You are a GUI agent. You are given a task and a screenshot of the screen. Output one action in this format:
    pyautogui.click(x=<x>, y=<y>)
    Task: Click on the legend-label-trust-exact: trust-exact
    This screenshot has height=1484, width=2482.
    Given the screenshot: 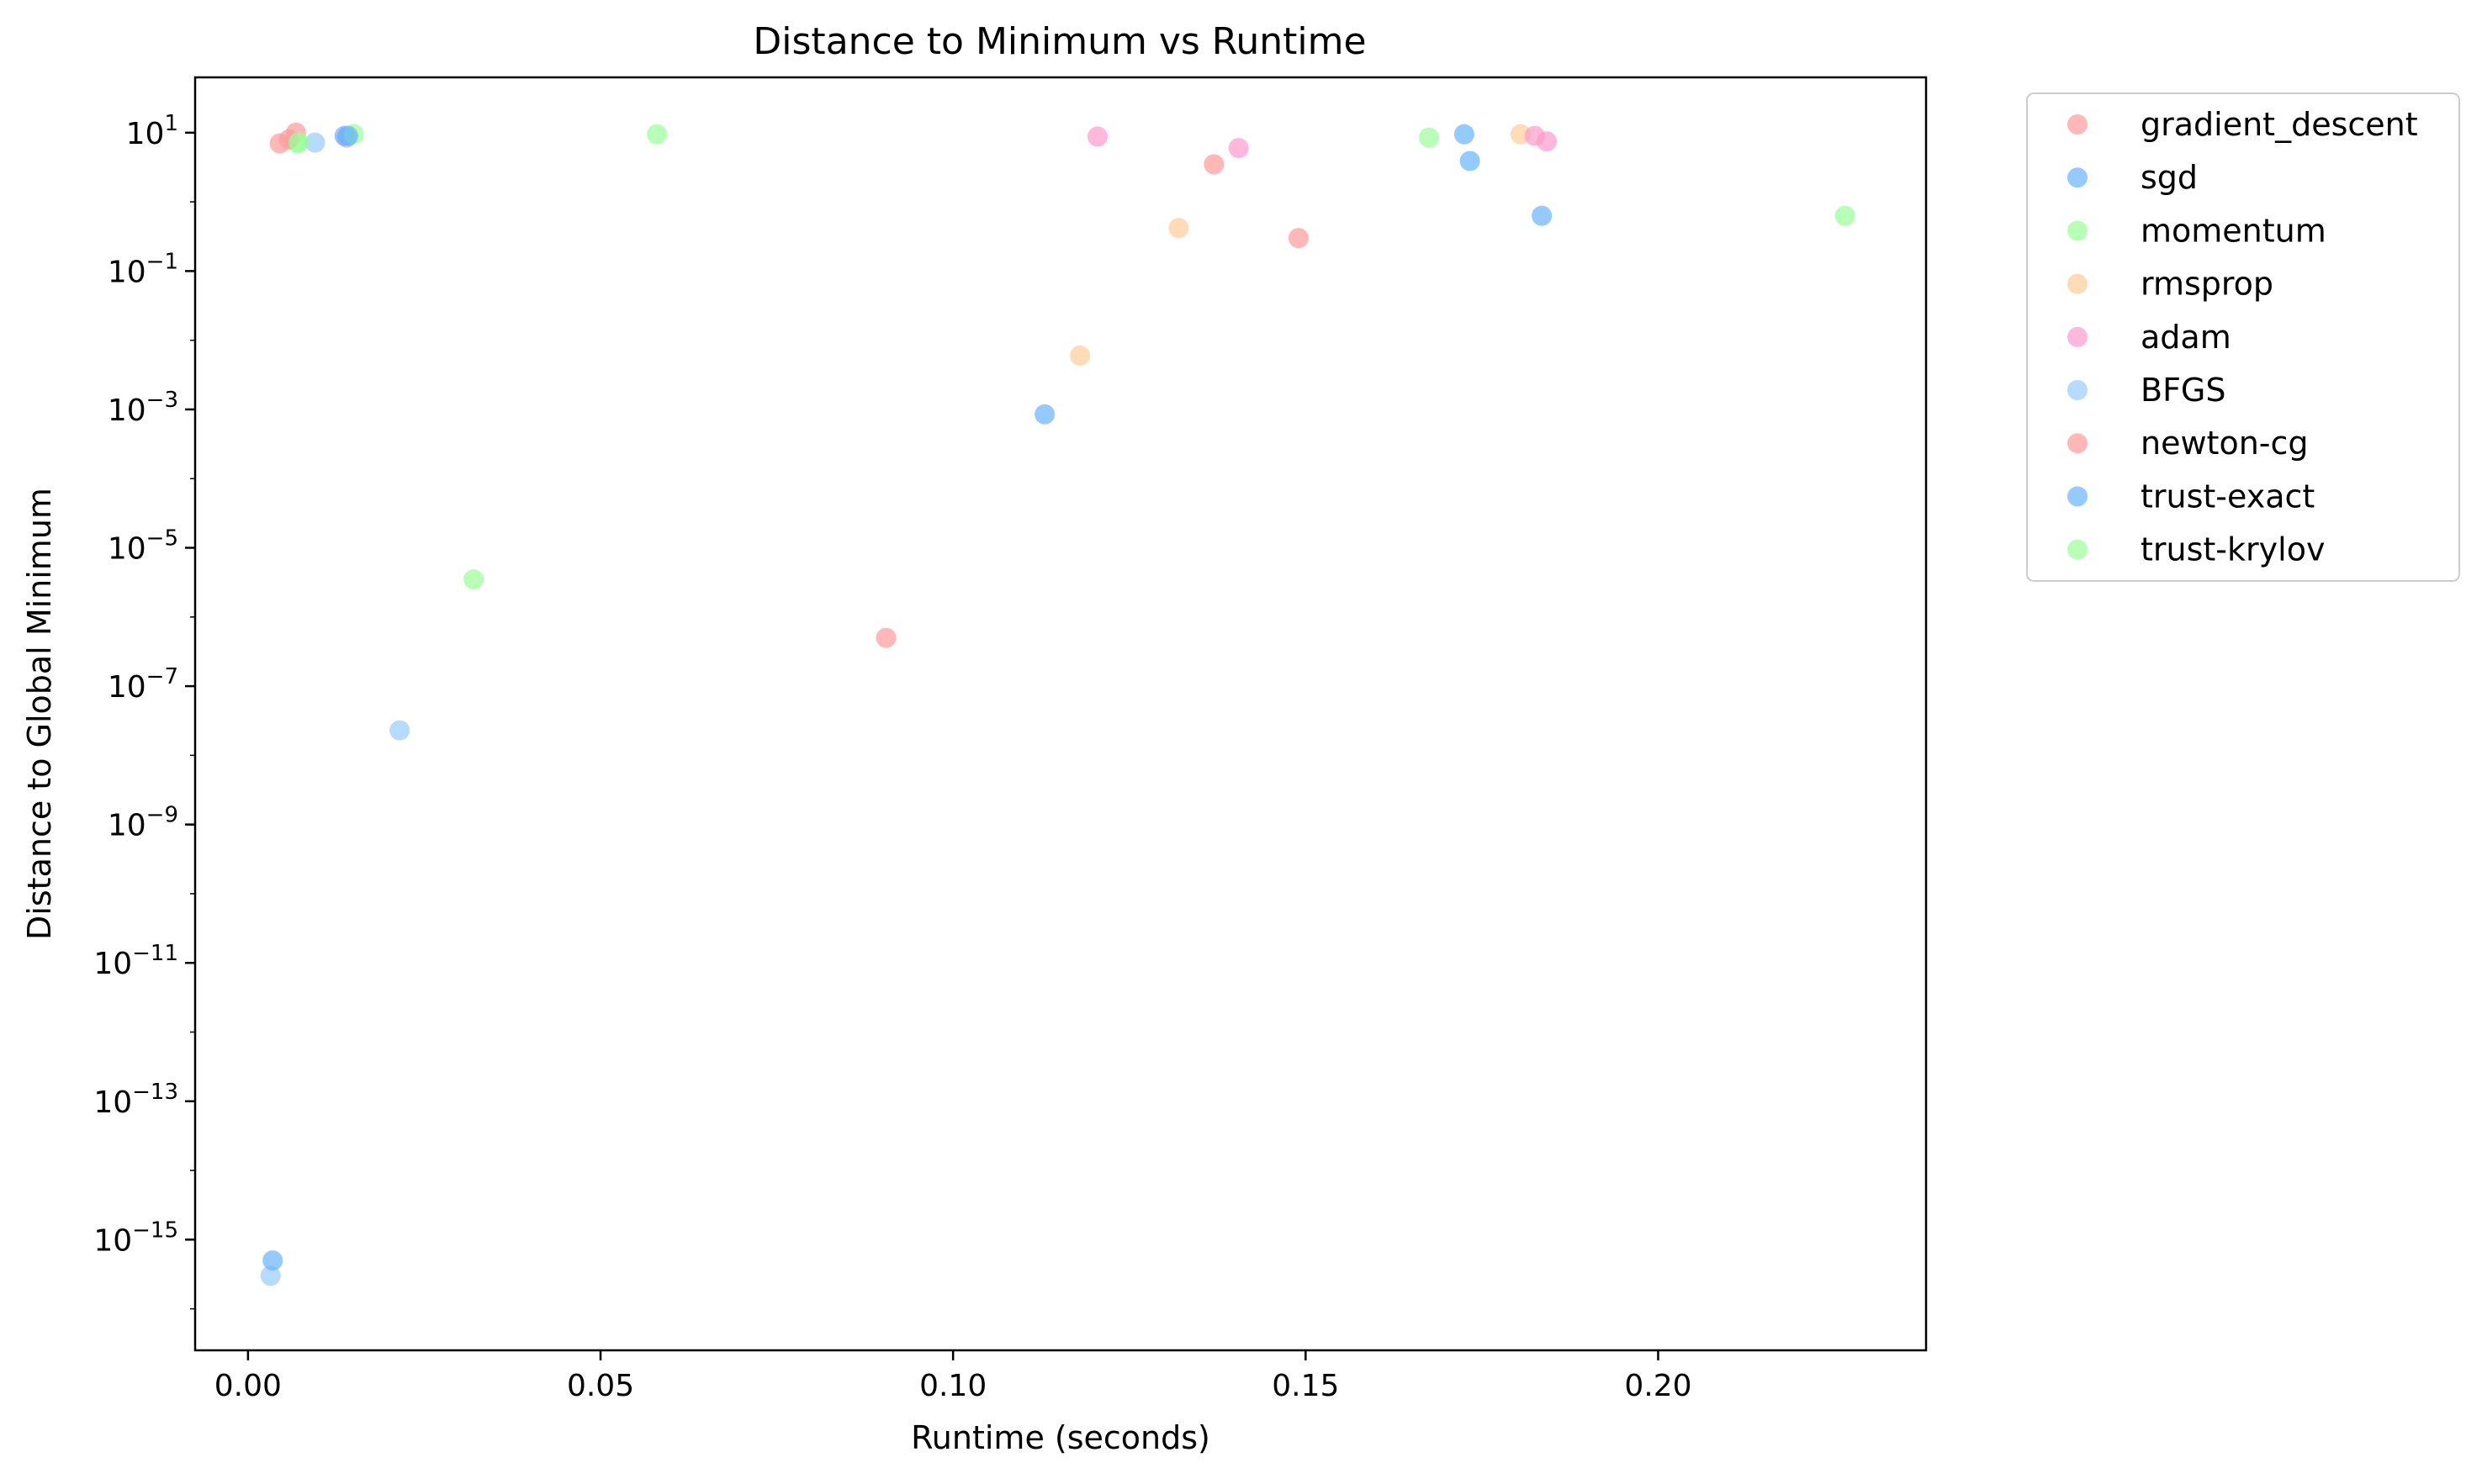 What is the action you would take?
    pyautogui.click(x=2228, y=497)
    